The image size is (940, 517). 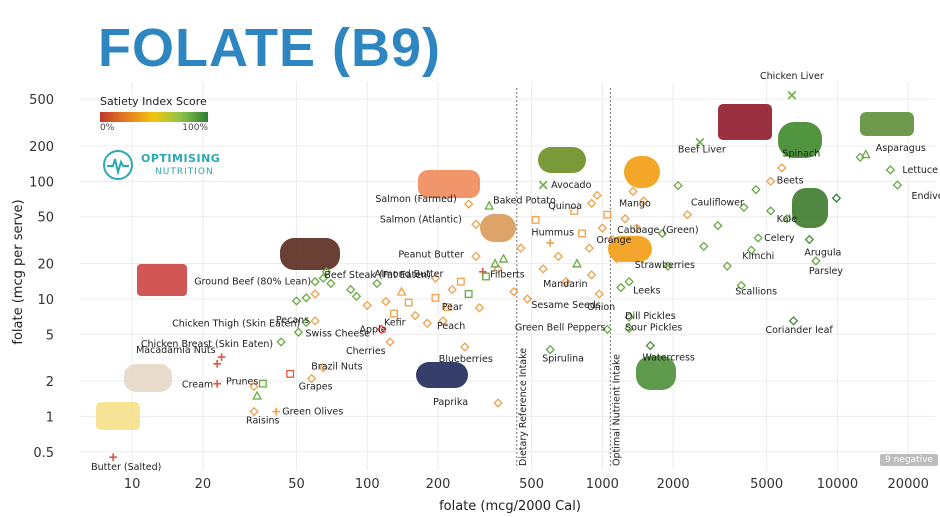 I want to click on point-label: Leeks, so click(x=646, y=291).